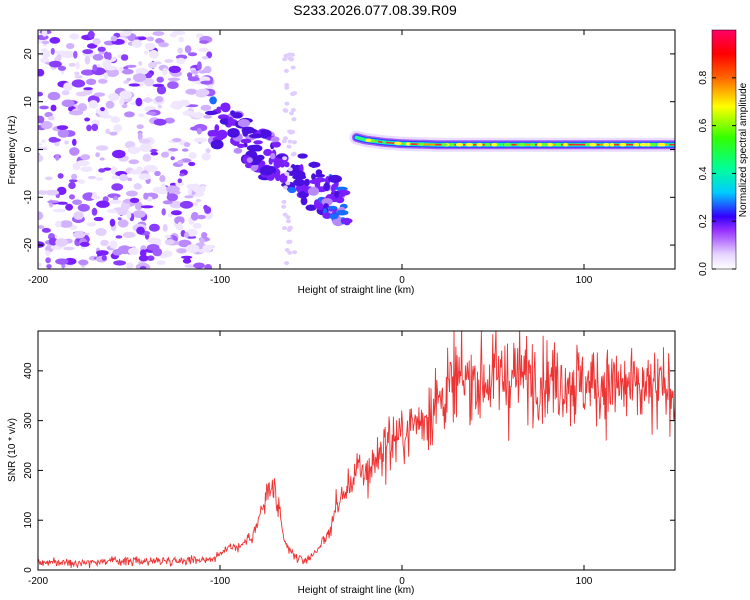  I want to click on snr-x-tick-label: 100, so click(584, 581).